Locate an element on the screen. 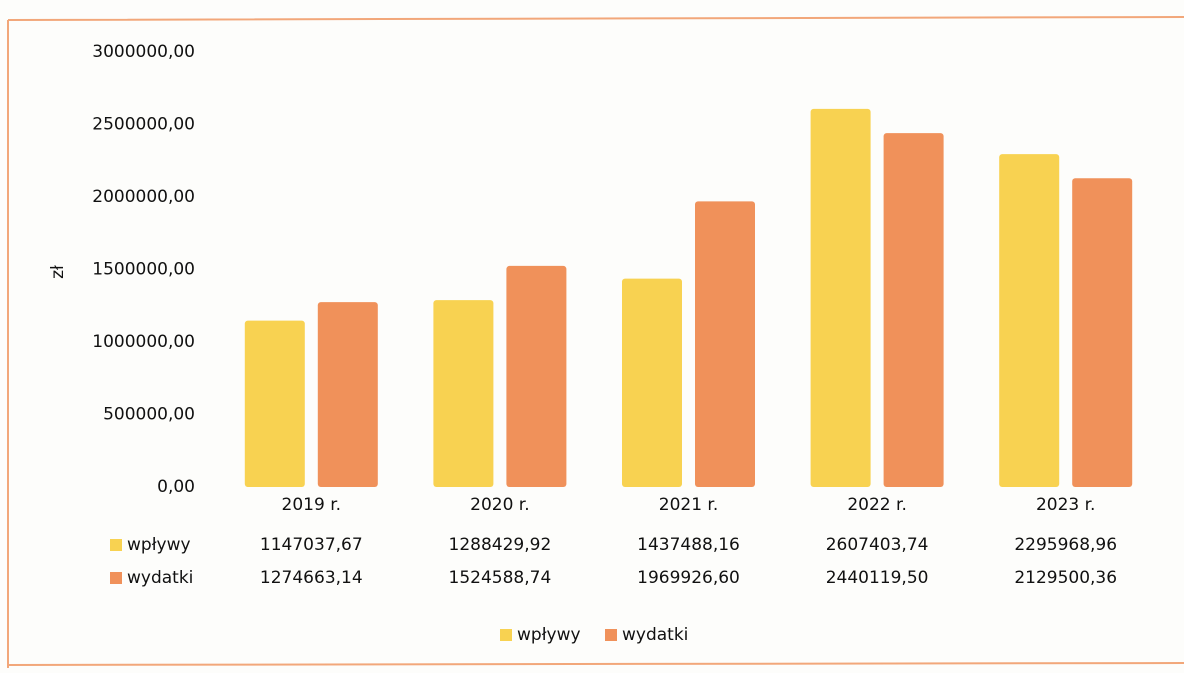 Image resolution: width=1184 pixels, height=673 pixels. y-tick-label: 0,00 is located at coordinates (176, 487).